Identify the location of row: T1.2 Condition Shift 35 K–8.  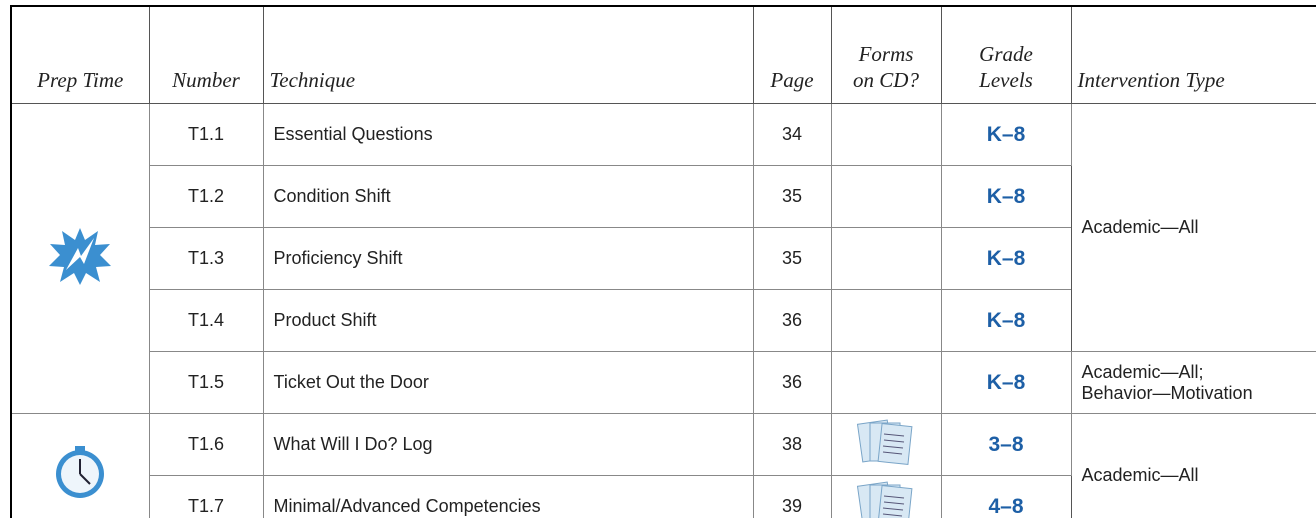
(663, 196).